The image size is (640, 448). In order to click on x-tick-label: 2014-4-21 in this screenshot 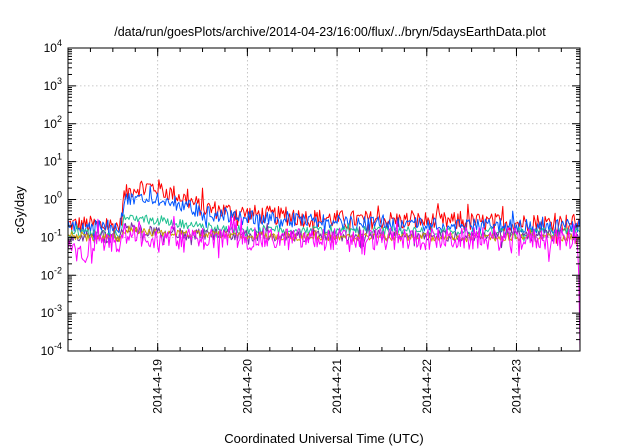, I will do `click(337, 386)`.